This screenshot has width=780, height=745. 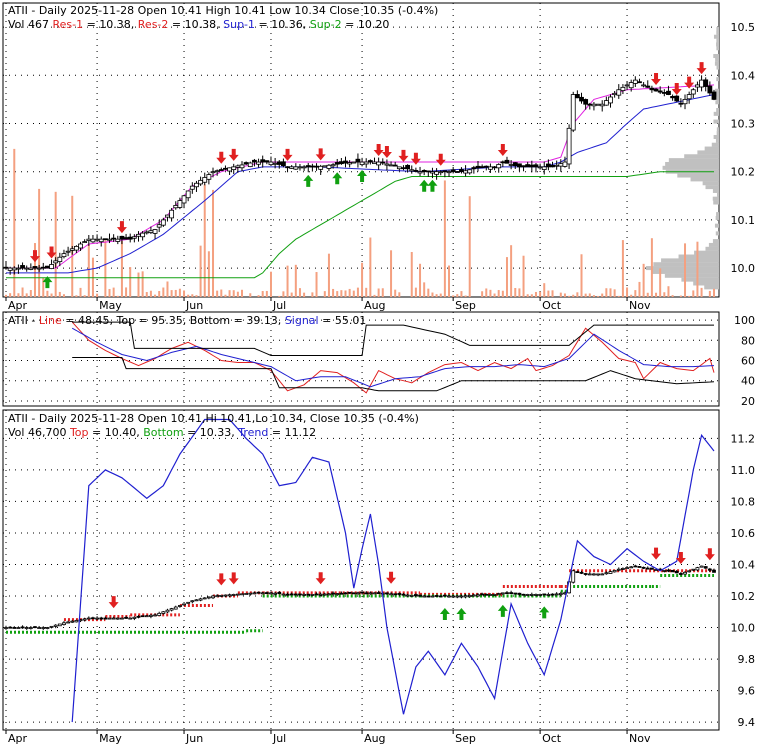 I want to click on trend-legend-part: Trend, so click(x=252, y=432).